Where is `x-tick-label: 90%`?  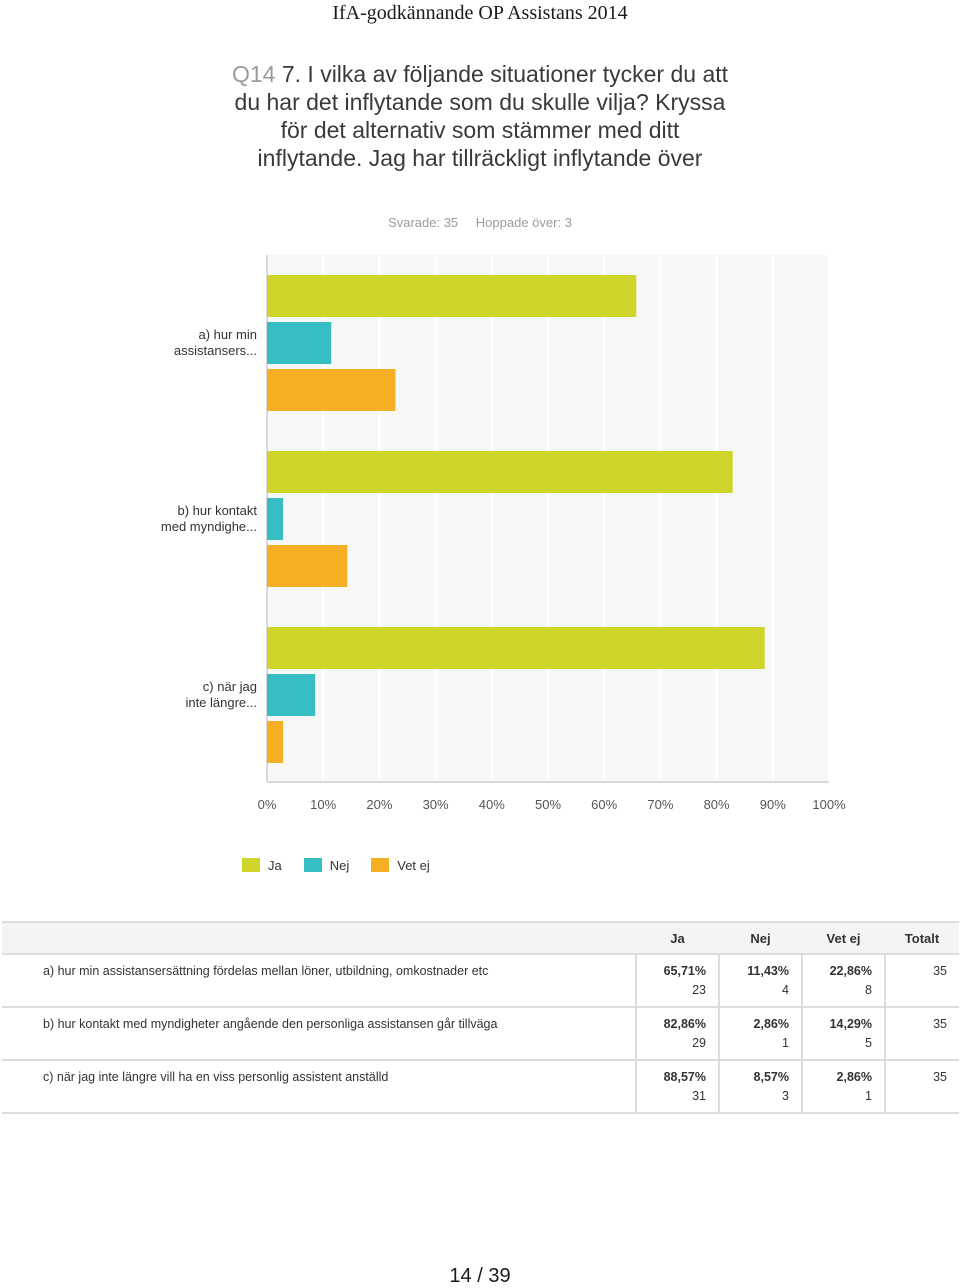
x-tick-label: 90% is located at coordinates (773, 804).